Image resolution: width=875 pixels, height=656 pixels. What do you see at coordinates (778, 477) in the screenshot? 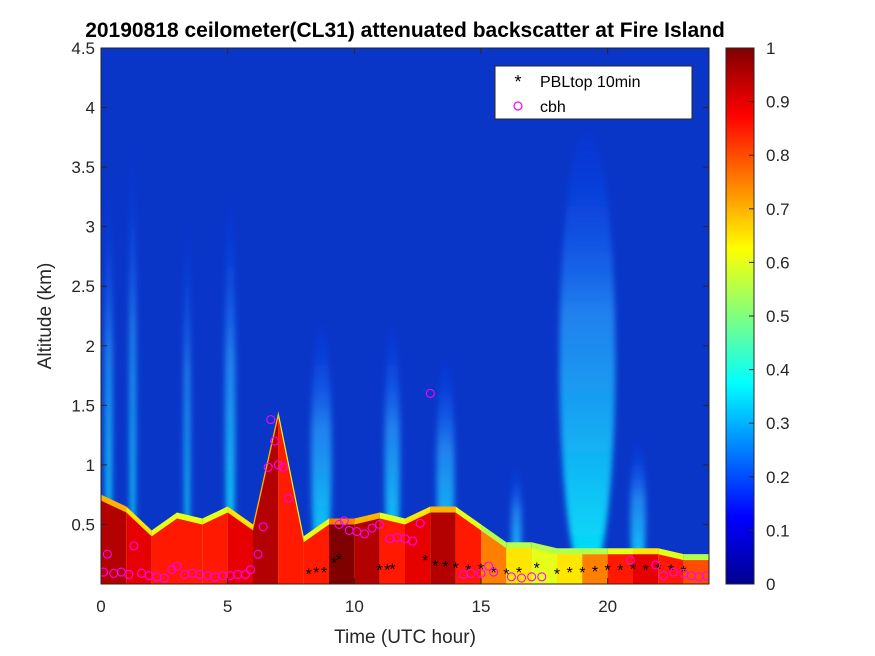
I see `colorbar-tick-label: 0.2` at bounding box center [778, 477].